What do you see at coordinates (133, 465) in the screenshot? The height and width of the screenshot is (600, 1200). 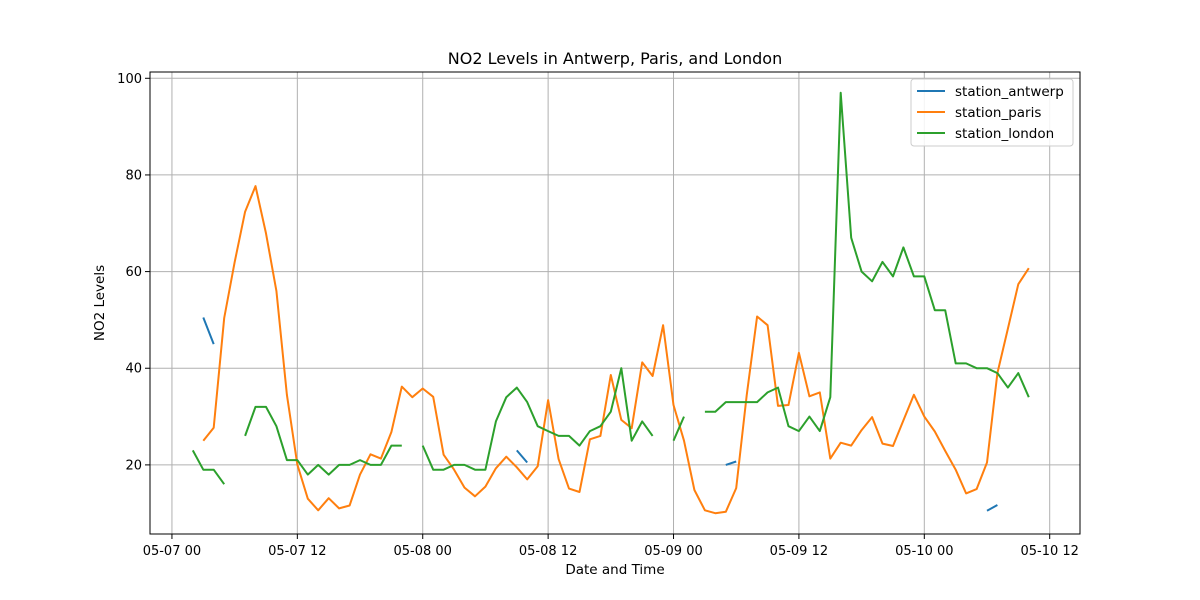 I see `y-tick-label: 20` at bounding box center [133, 465].